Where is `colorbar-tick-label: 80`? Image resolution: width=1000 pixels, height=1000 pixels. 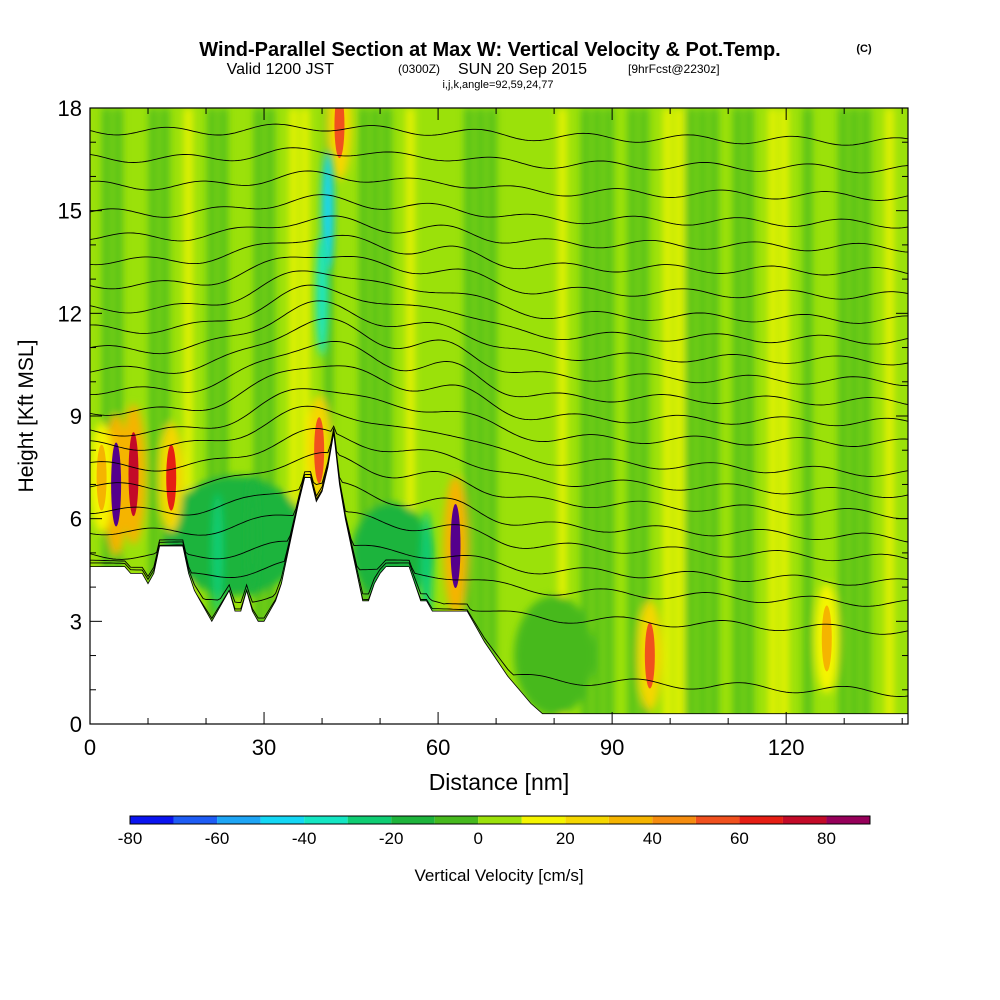
colorbar-tick-label: 80 is located at coordinates (826, 838).